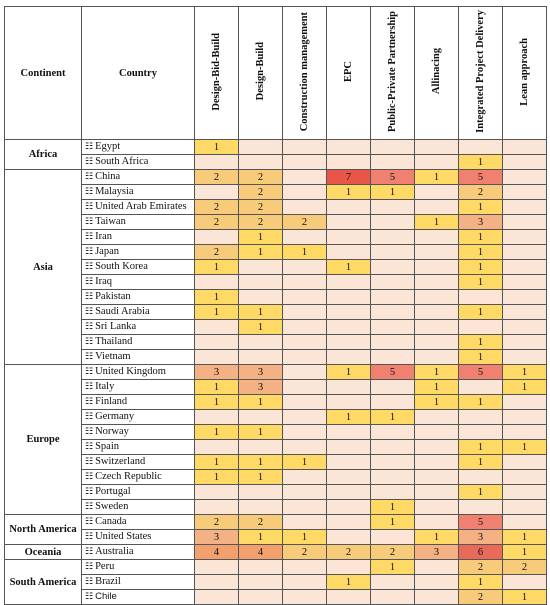  I want to click on country-name: Spain, so click(107, 446).